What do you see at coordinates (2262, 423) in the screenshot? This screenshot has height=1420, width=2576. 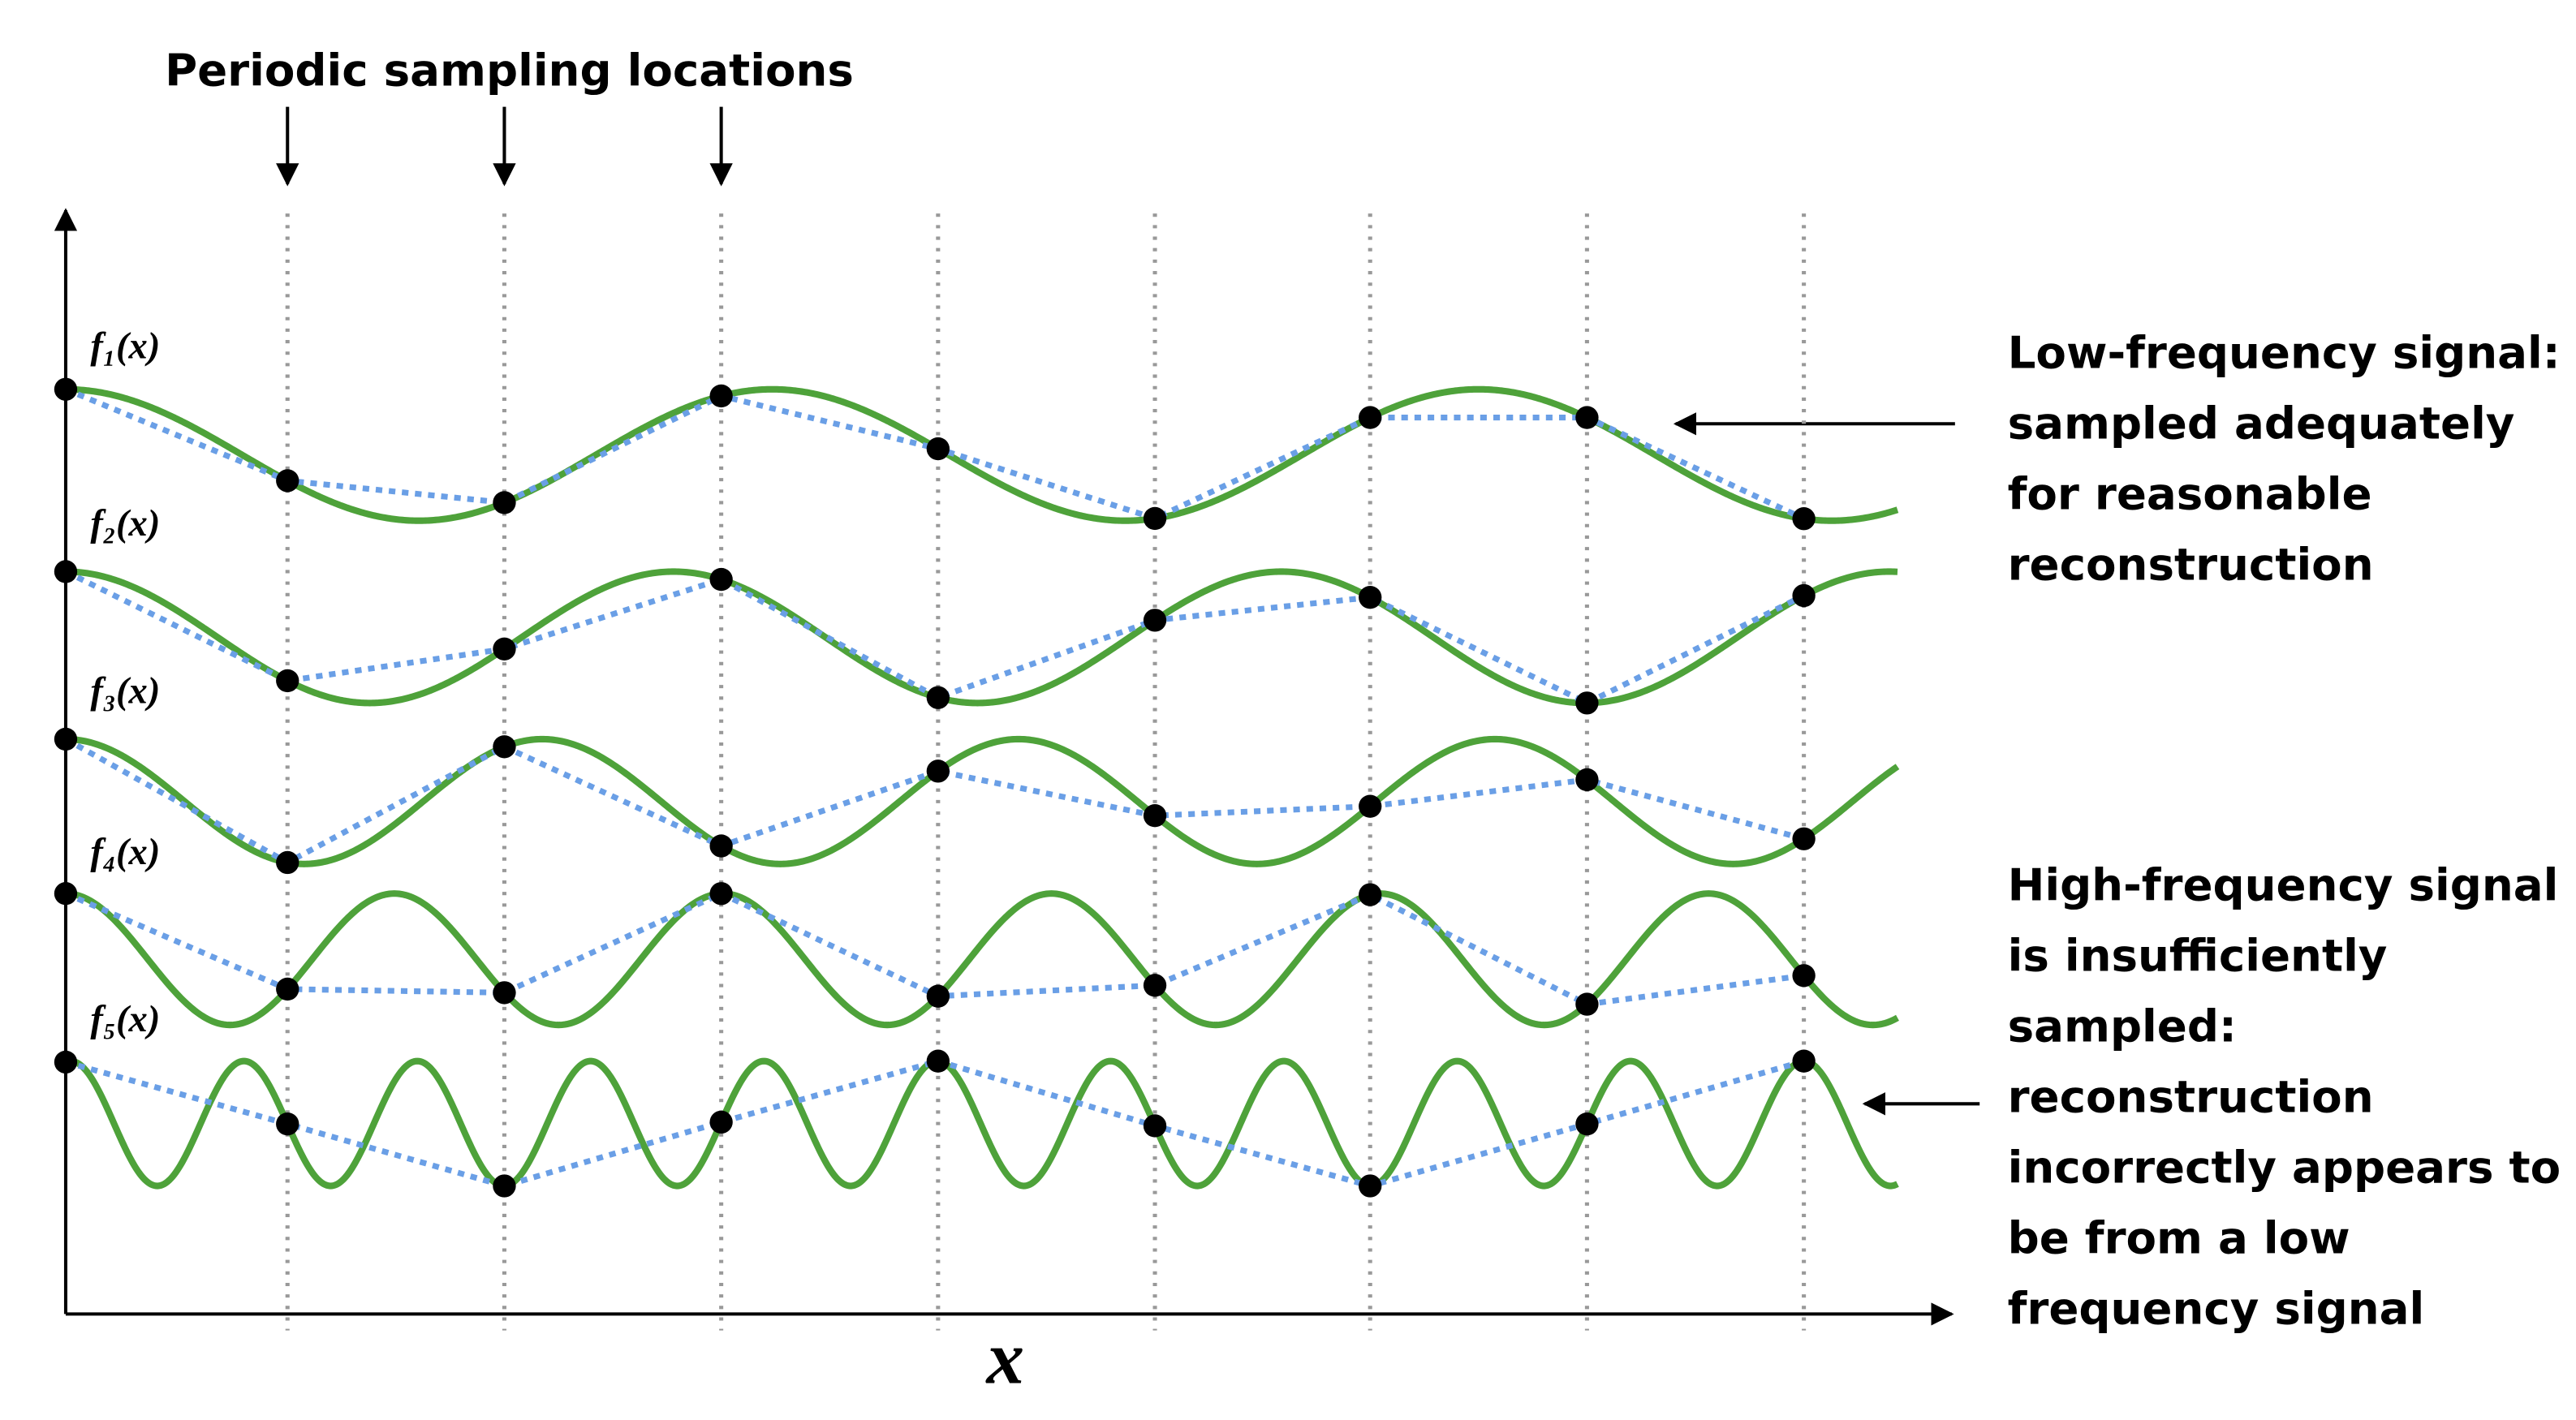 I see `annotation-line: sampled adequately` at bounding box center [2262, 423].